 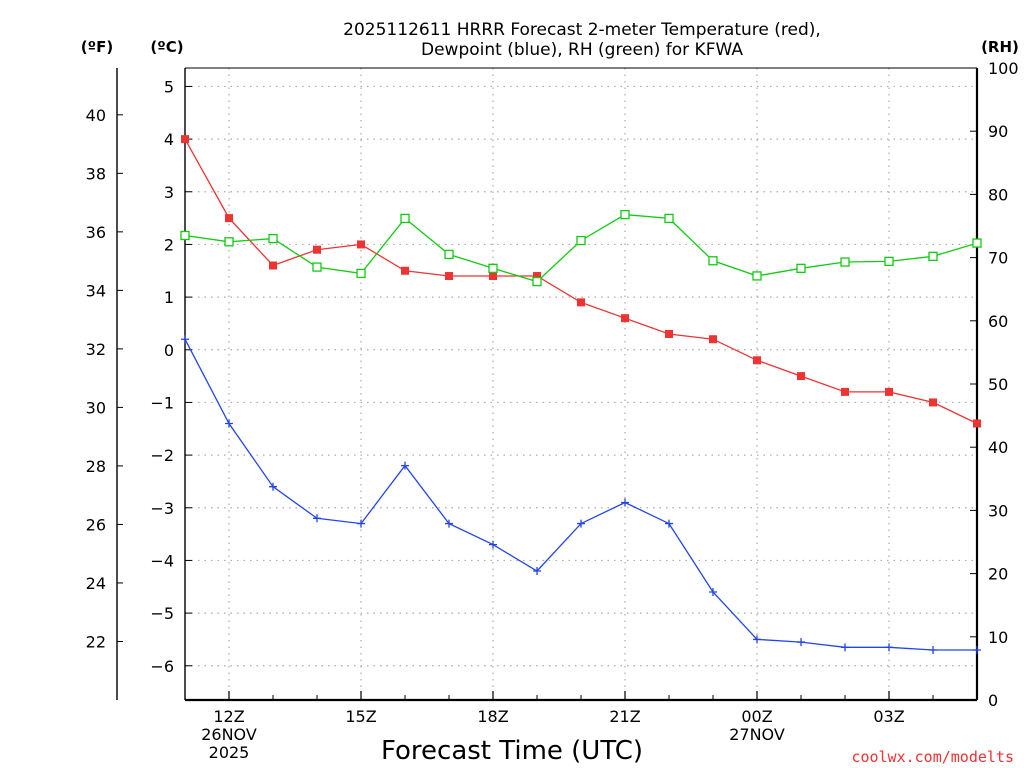 I want to click on rh-tick-label: 90, so click(x=998, y=131).